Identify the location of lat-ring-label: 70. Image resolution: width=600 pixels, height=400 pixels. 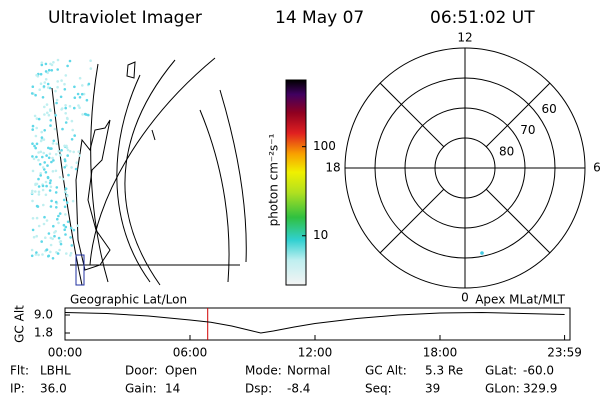
(527, 130).